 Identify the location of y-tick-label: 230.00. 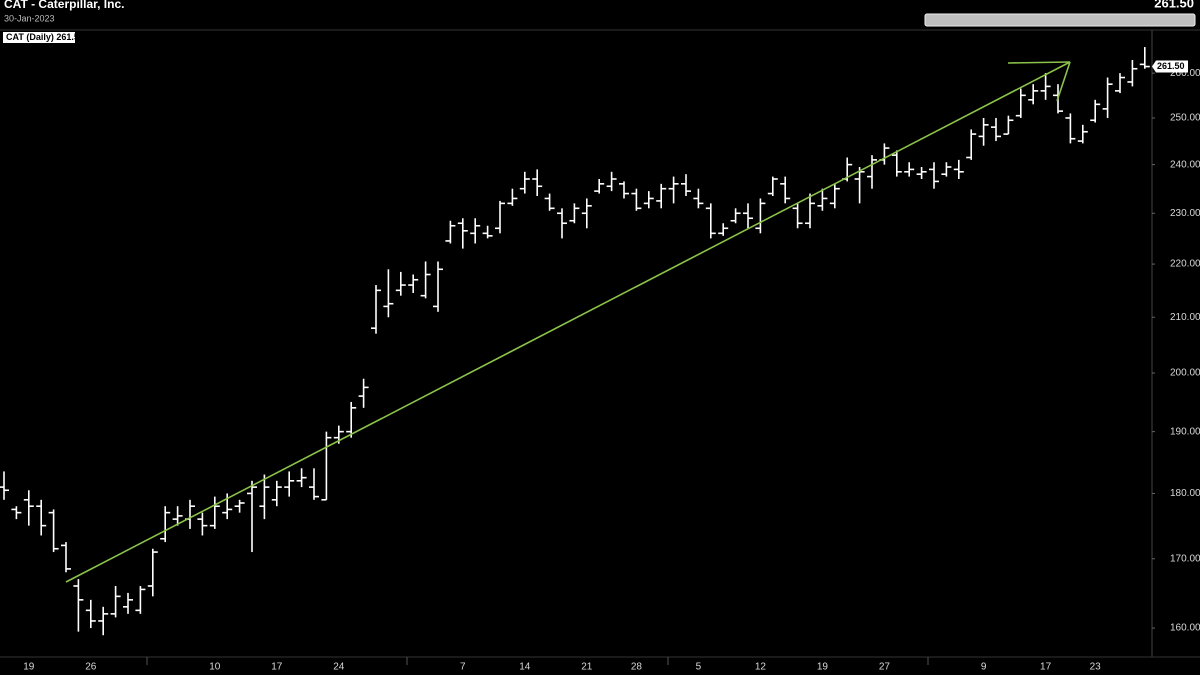
(1185, 213).